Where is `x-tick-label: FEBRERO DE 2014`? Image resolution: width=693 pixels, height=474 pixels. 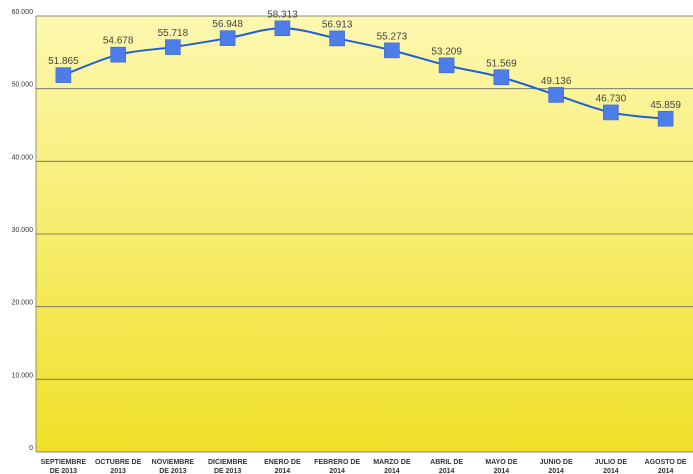
x-tick-label: FEBRERO DE 2014 is located at coordinates (337, 466).